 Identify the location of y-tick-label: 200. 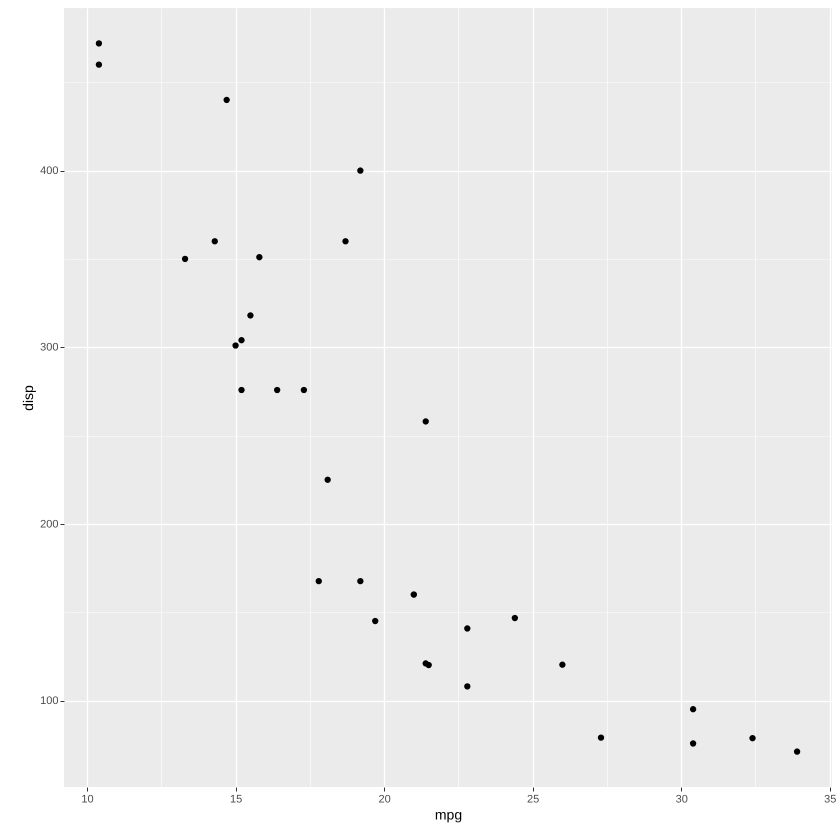
(49, 524).